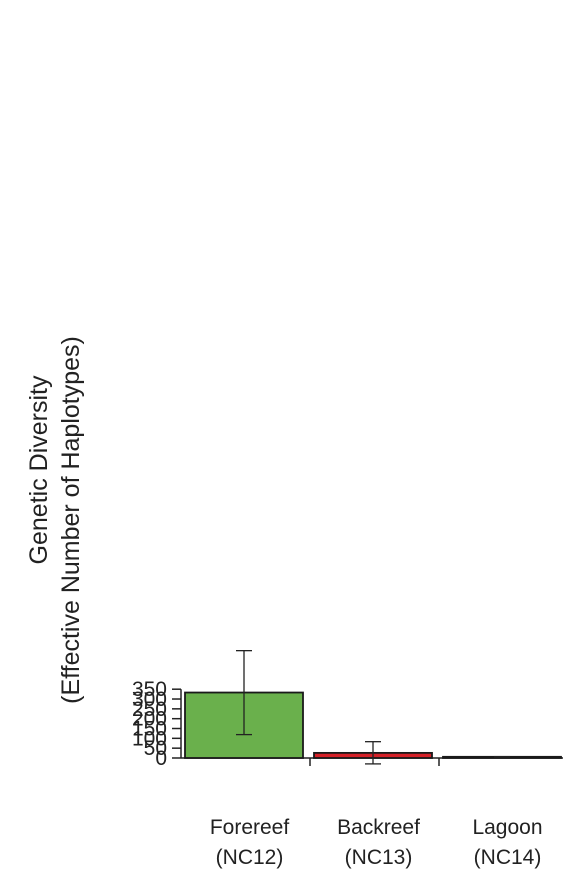  What do you see at coordinates (250, 857) in the screenshot?
I see `x-category-sublabel: (NC12)` at bounding box center [250, 857].